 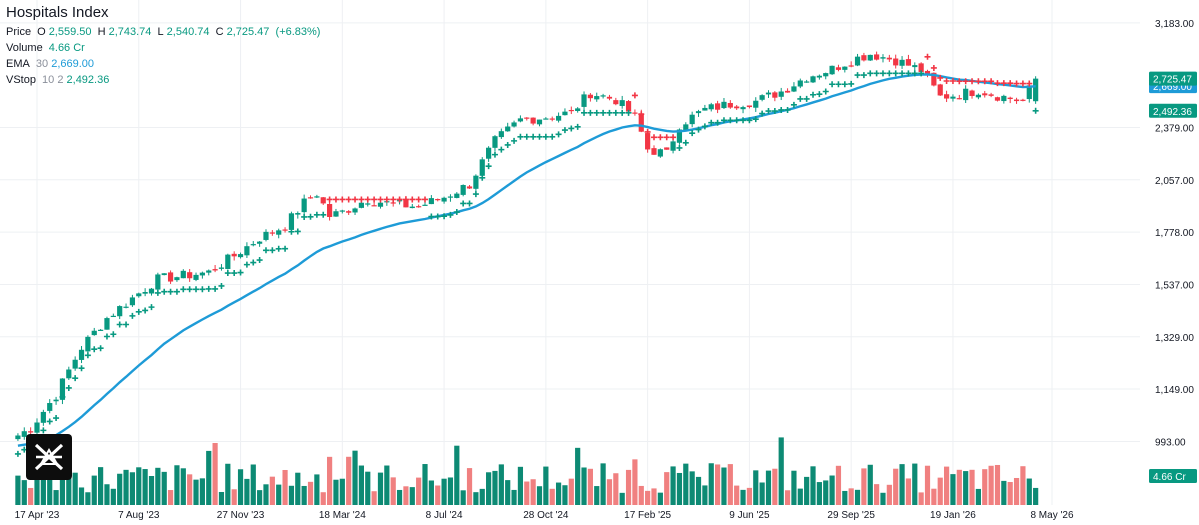 I want to click on legend-vstop-row: VStop 10 2 2,492.36, so click(x=163, y=80).